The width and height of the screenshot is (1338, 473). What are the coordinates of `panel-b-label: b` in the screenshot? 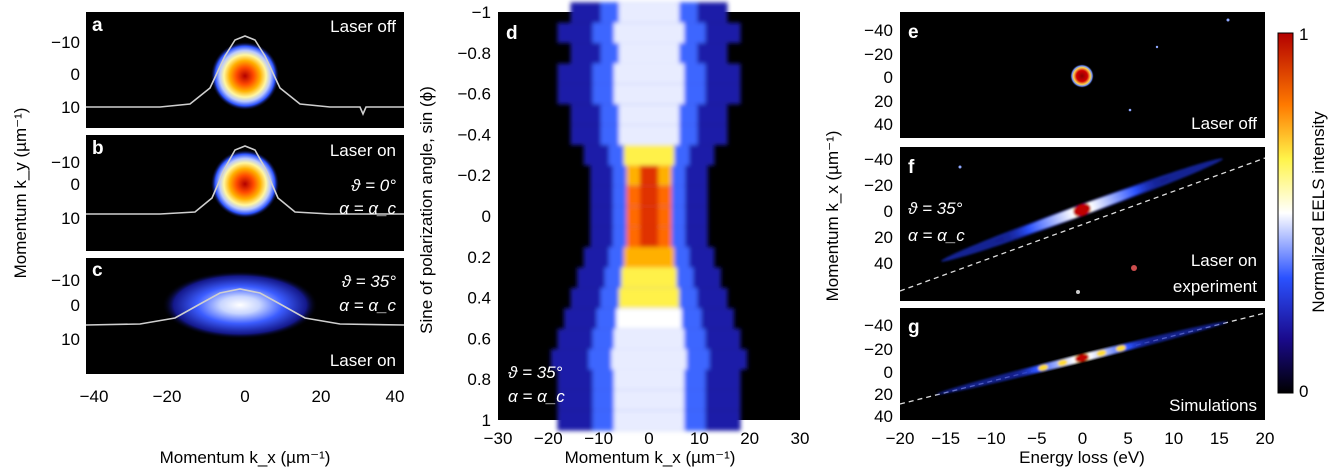 It's located at (98, 148).